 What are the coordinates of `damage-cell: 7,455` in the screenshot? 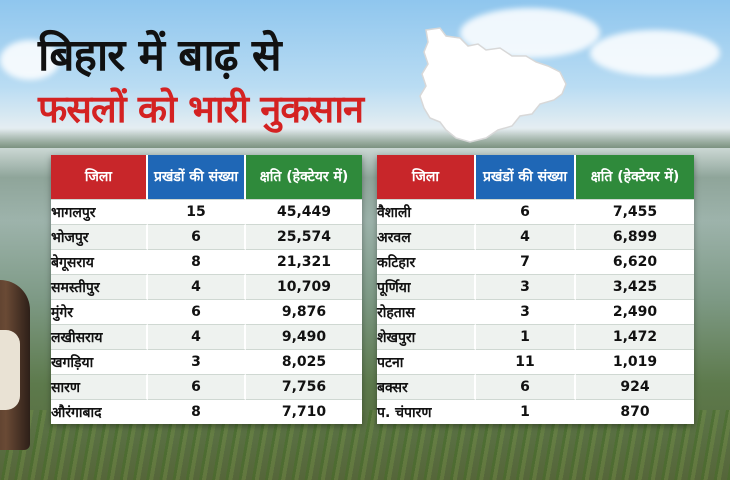 It's located at (635, 211).